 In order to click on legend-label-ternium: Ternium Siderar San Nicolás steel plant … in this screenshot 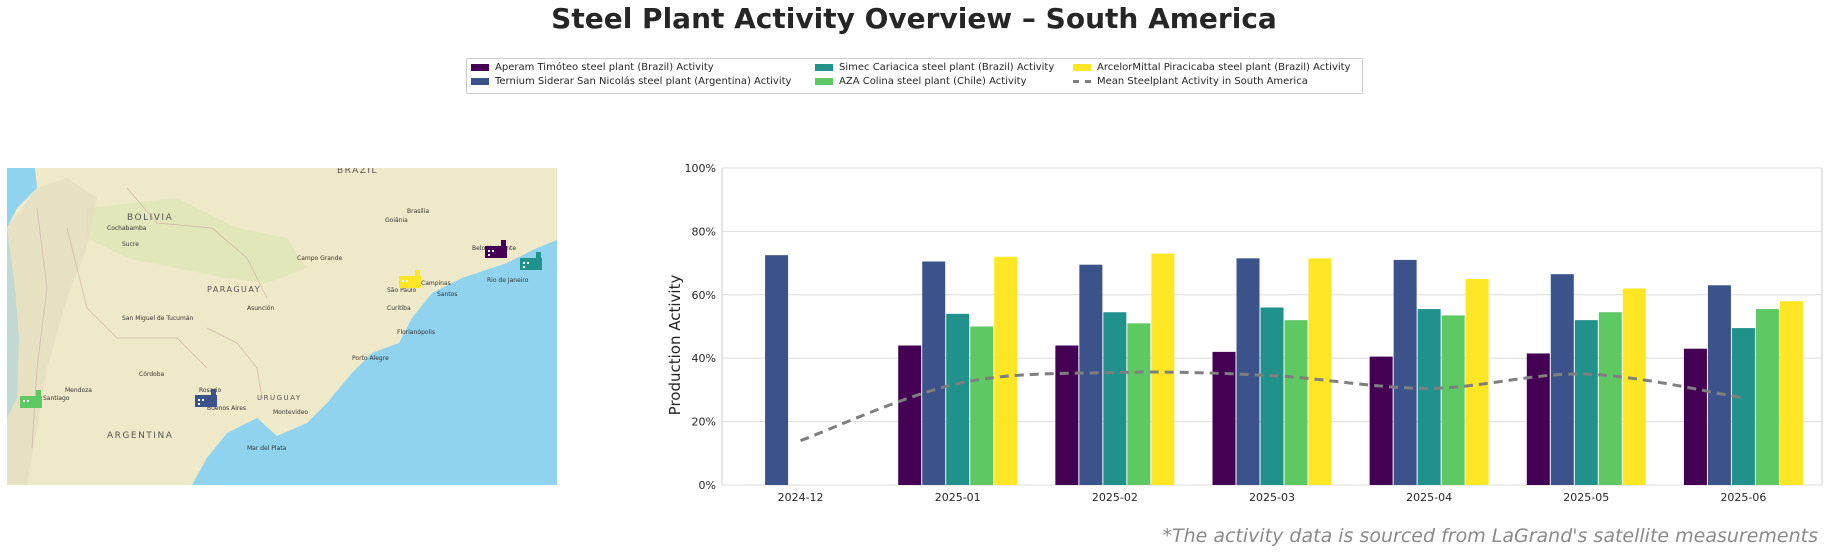, I will do `click(643, 81)`.